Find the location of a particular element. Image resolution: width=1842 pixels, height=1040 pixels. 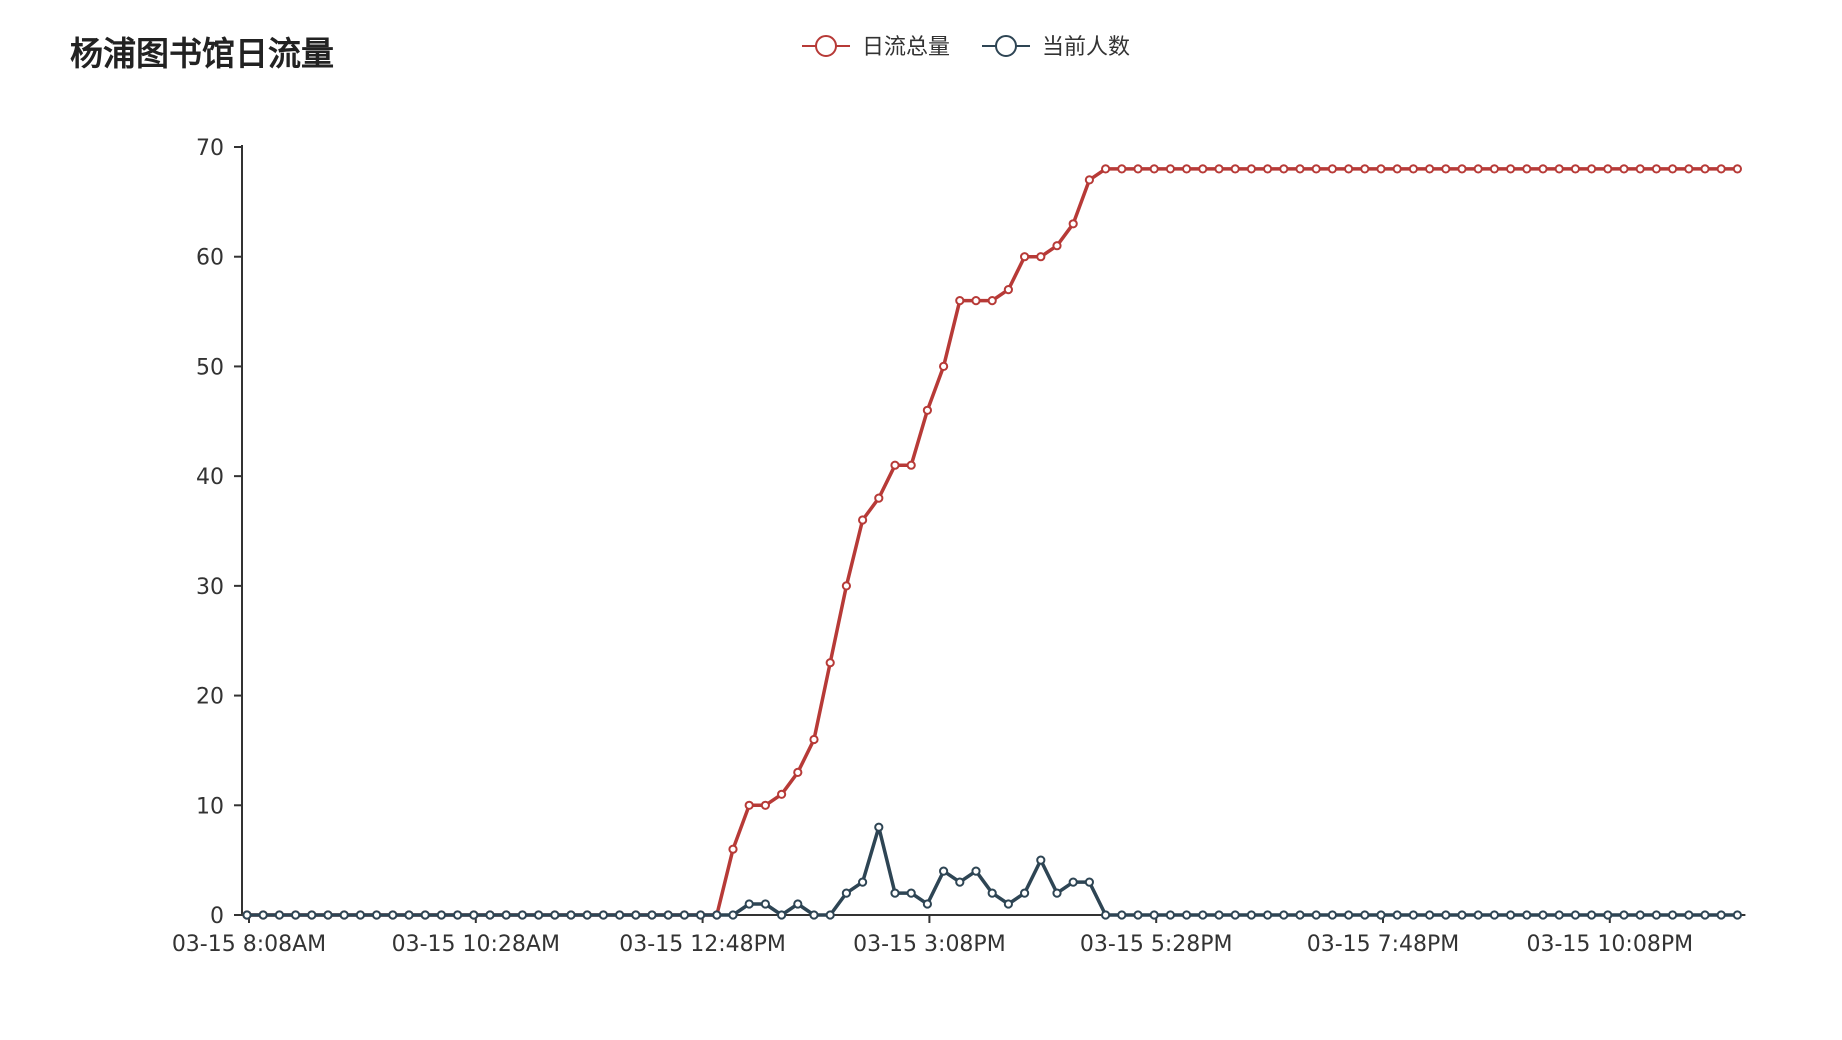

legend-item-current: 当前人数 is located at coordinates (1056, 47).